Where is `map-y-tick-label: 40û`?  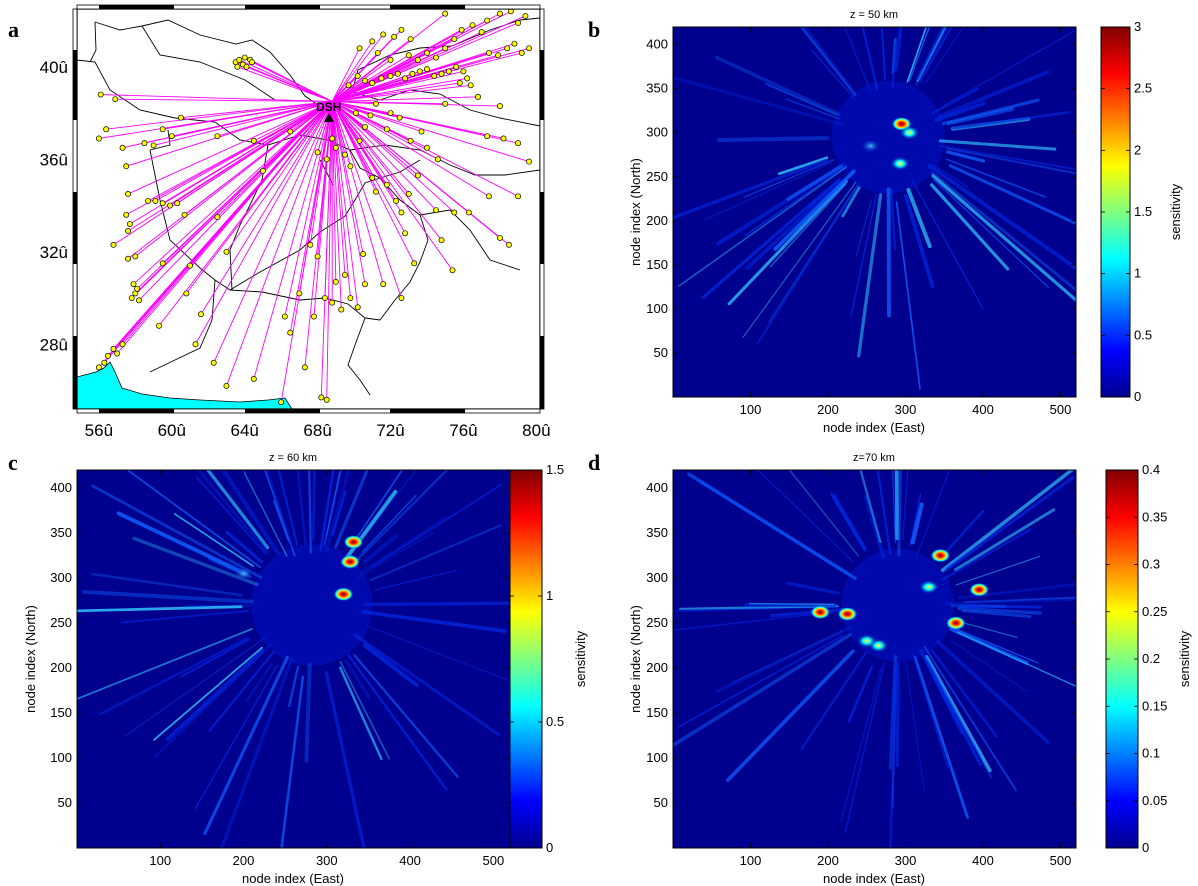
map-y-tick-label: 40û is located at coordinates (54, 67).